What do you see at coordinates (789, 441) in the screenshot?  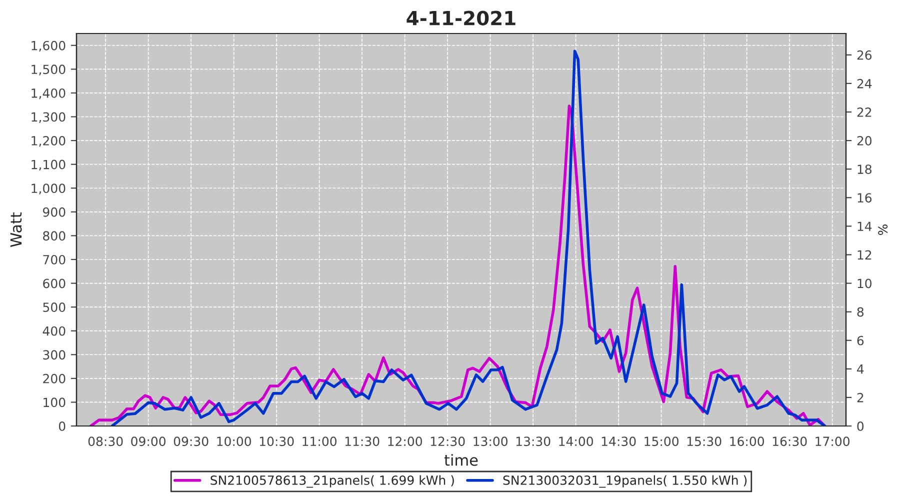 I see `x-tick-label: 16:30` at bounding box center [789, 441].